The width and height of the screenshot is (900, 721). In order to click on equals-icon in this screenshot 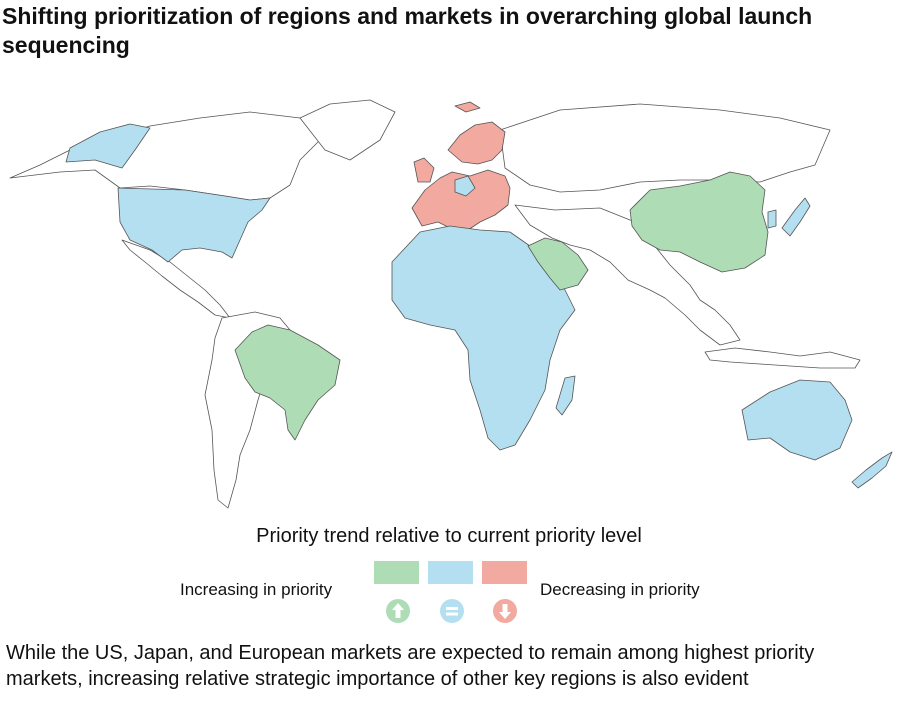, I will do `click(452, 611)`.